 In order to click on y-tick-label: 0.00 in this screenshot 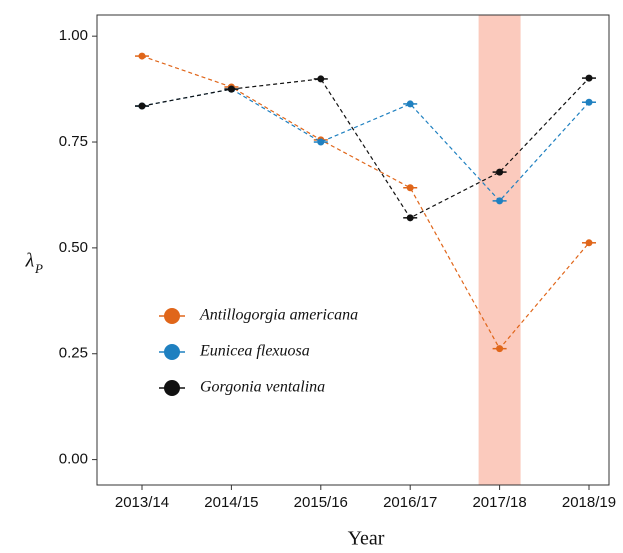, I will do `click(73, 459)`.